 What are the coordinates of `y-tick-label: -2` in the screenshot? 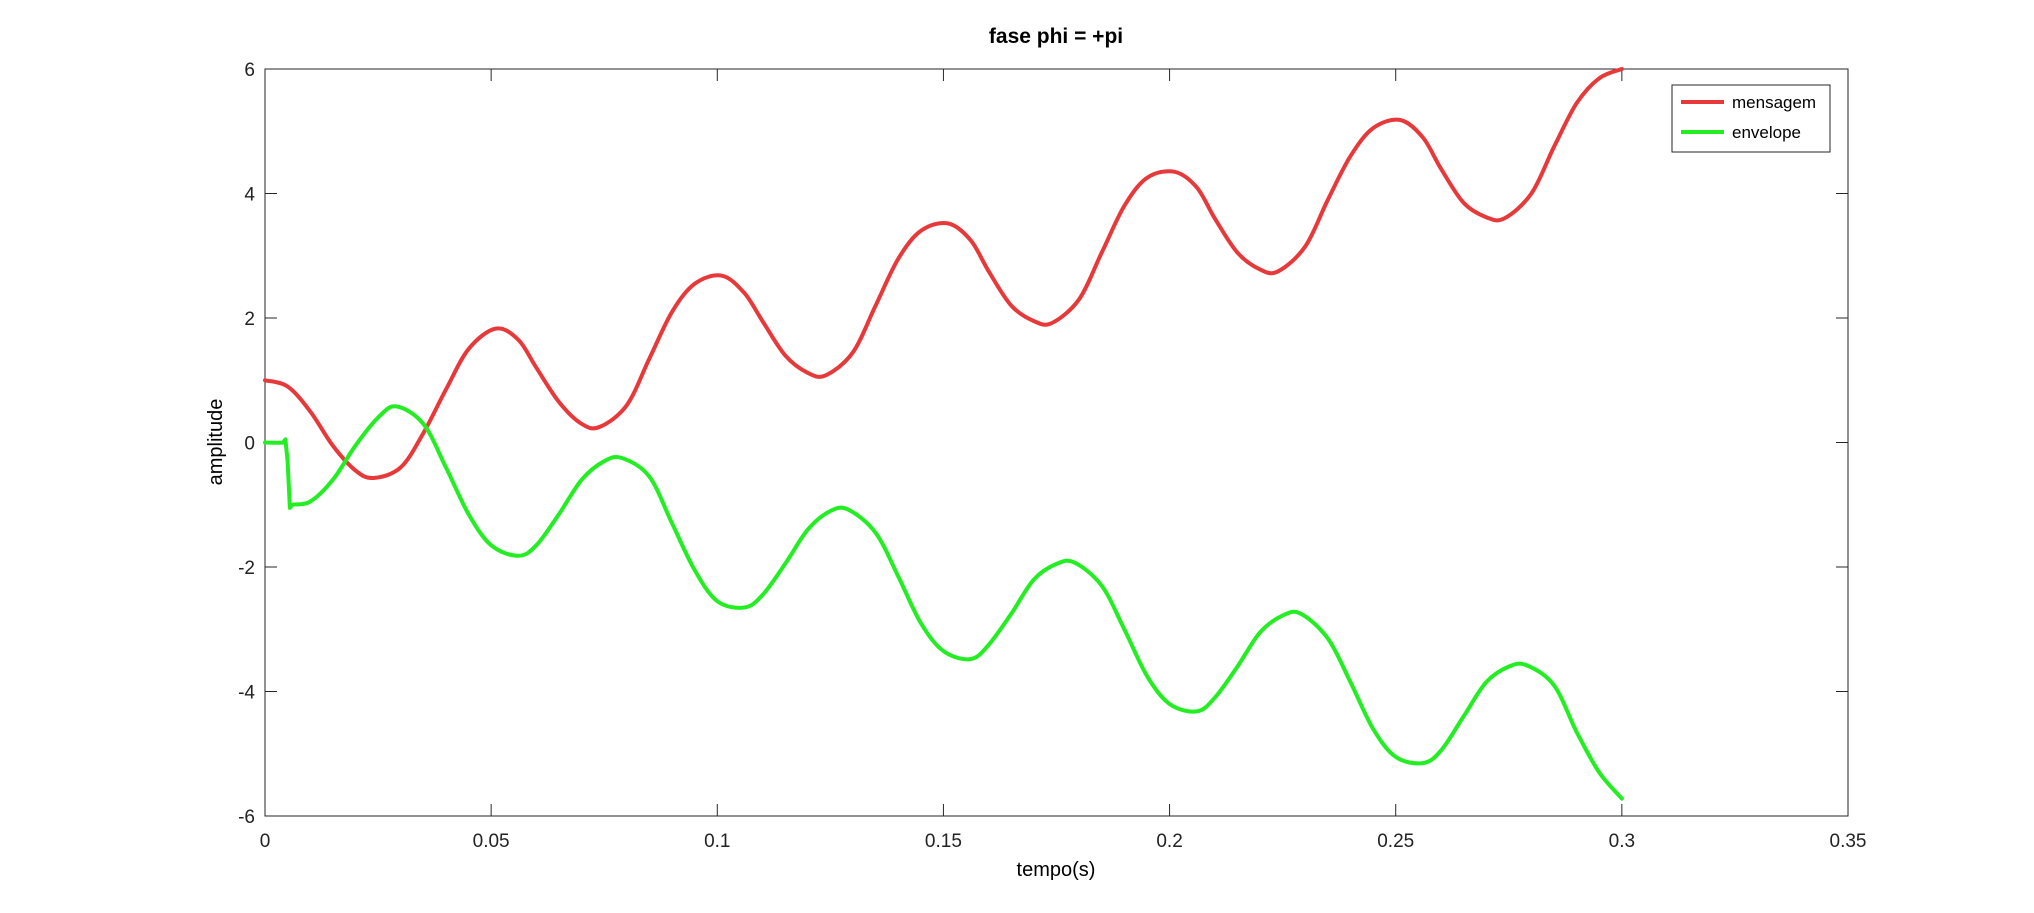 It's located at (246, 568).